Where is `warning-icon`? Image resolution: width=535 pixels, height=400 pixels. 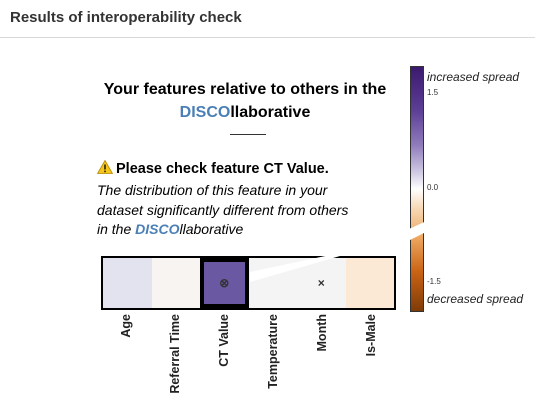 warning-icon is located at coordinates (105, 166).